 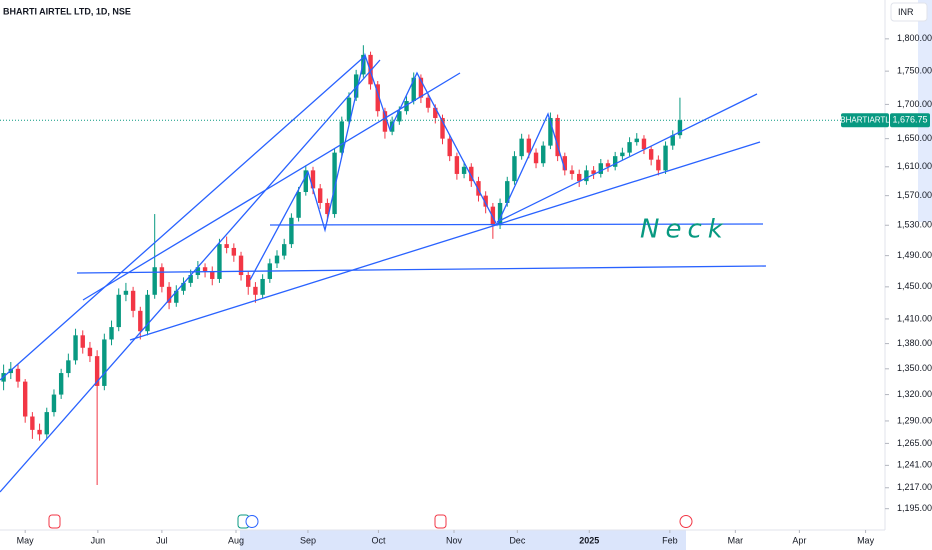 What do you see at coordinates (236, 540) in the screenshot?
I see `x-tick-label: Aug` at bounding box center [236, 540].